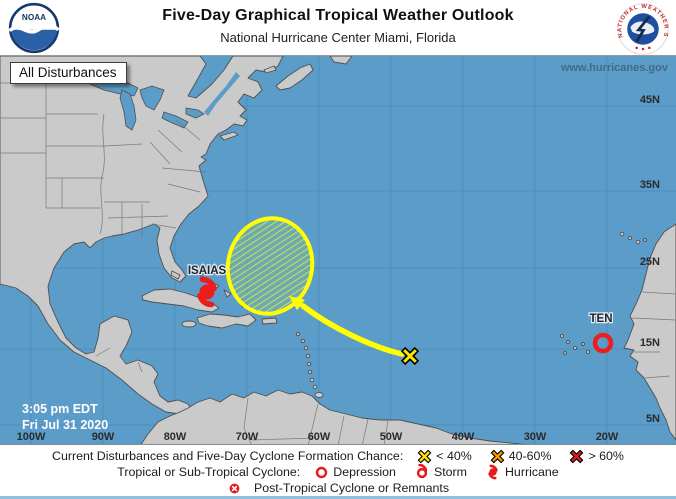 Image resolution: width=676 pixels, height=499 pixels. What do you see at coordinates (234, 488) in the screenshot?
I see `post-tropical-icon` at bounding box center [234, 488].